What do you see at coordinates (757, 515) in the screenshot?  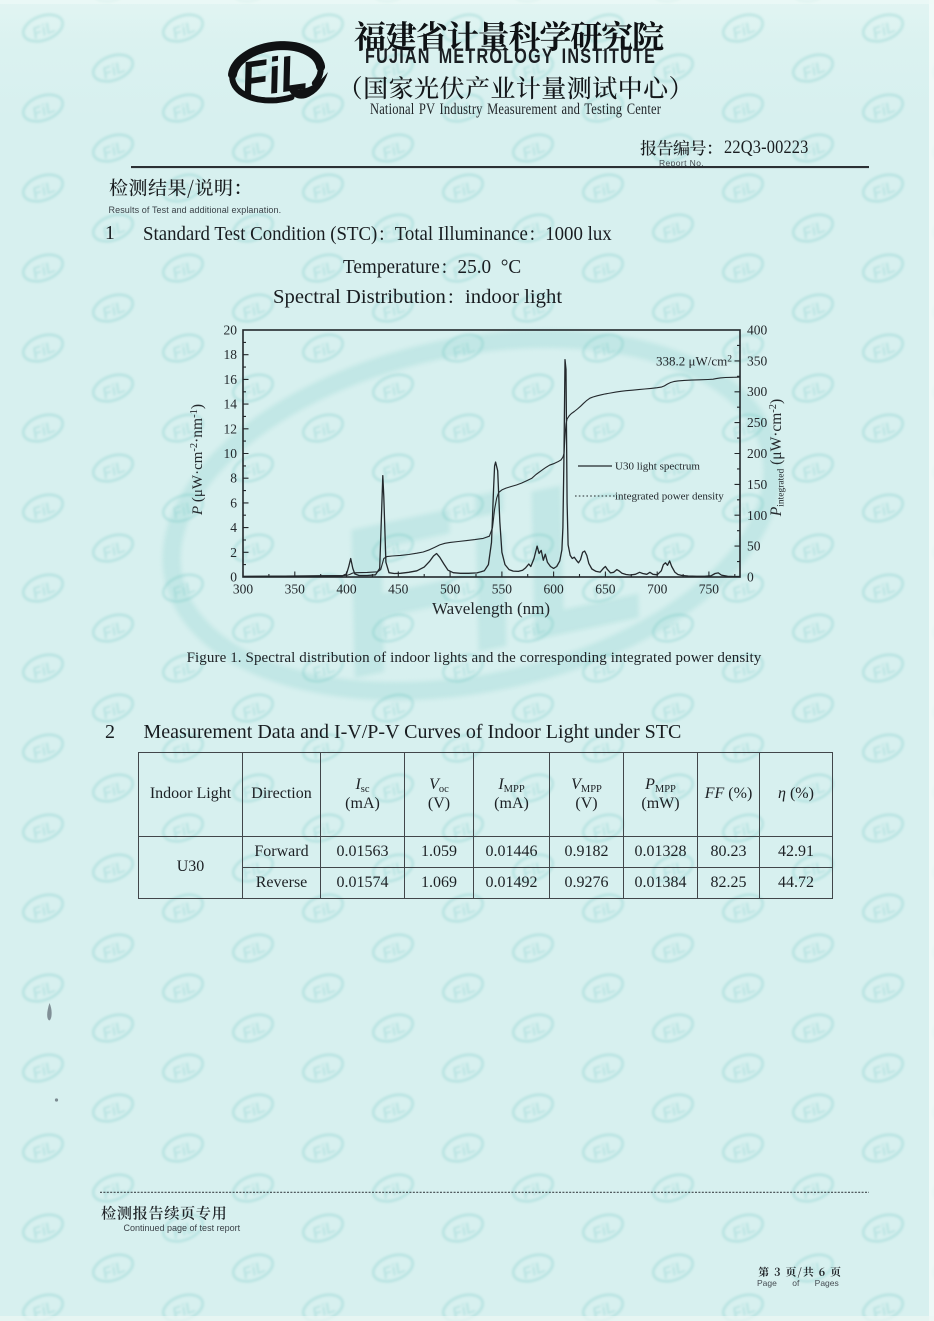 I see `svg-text: 100` at bounding box center [757, 515].